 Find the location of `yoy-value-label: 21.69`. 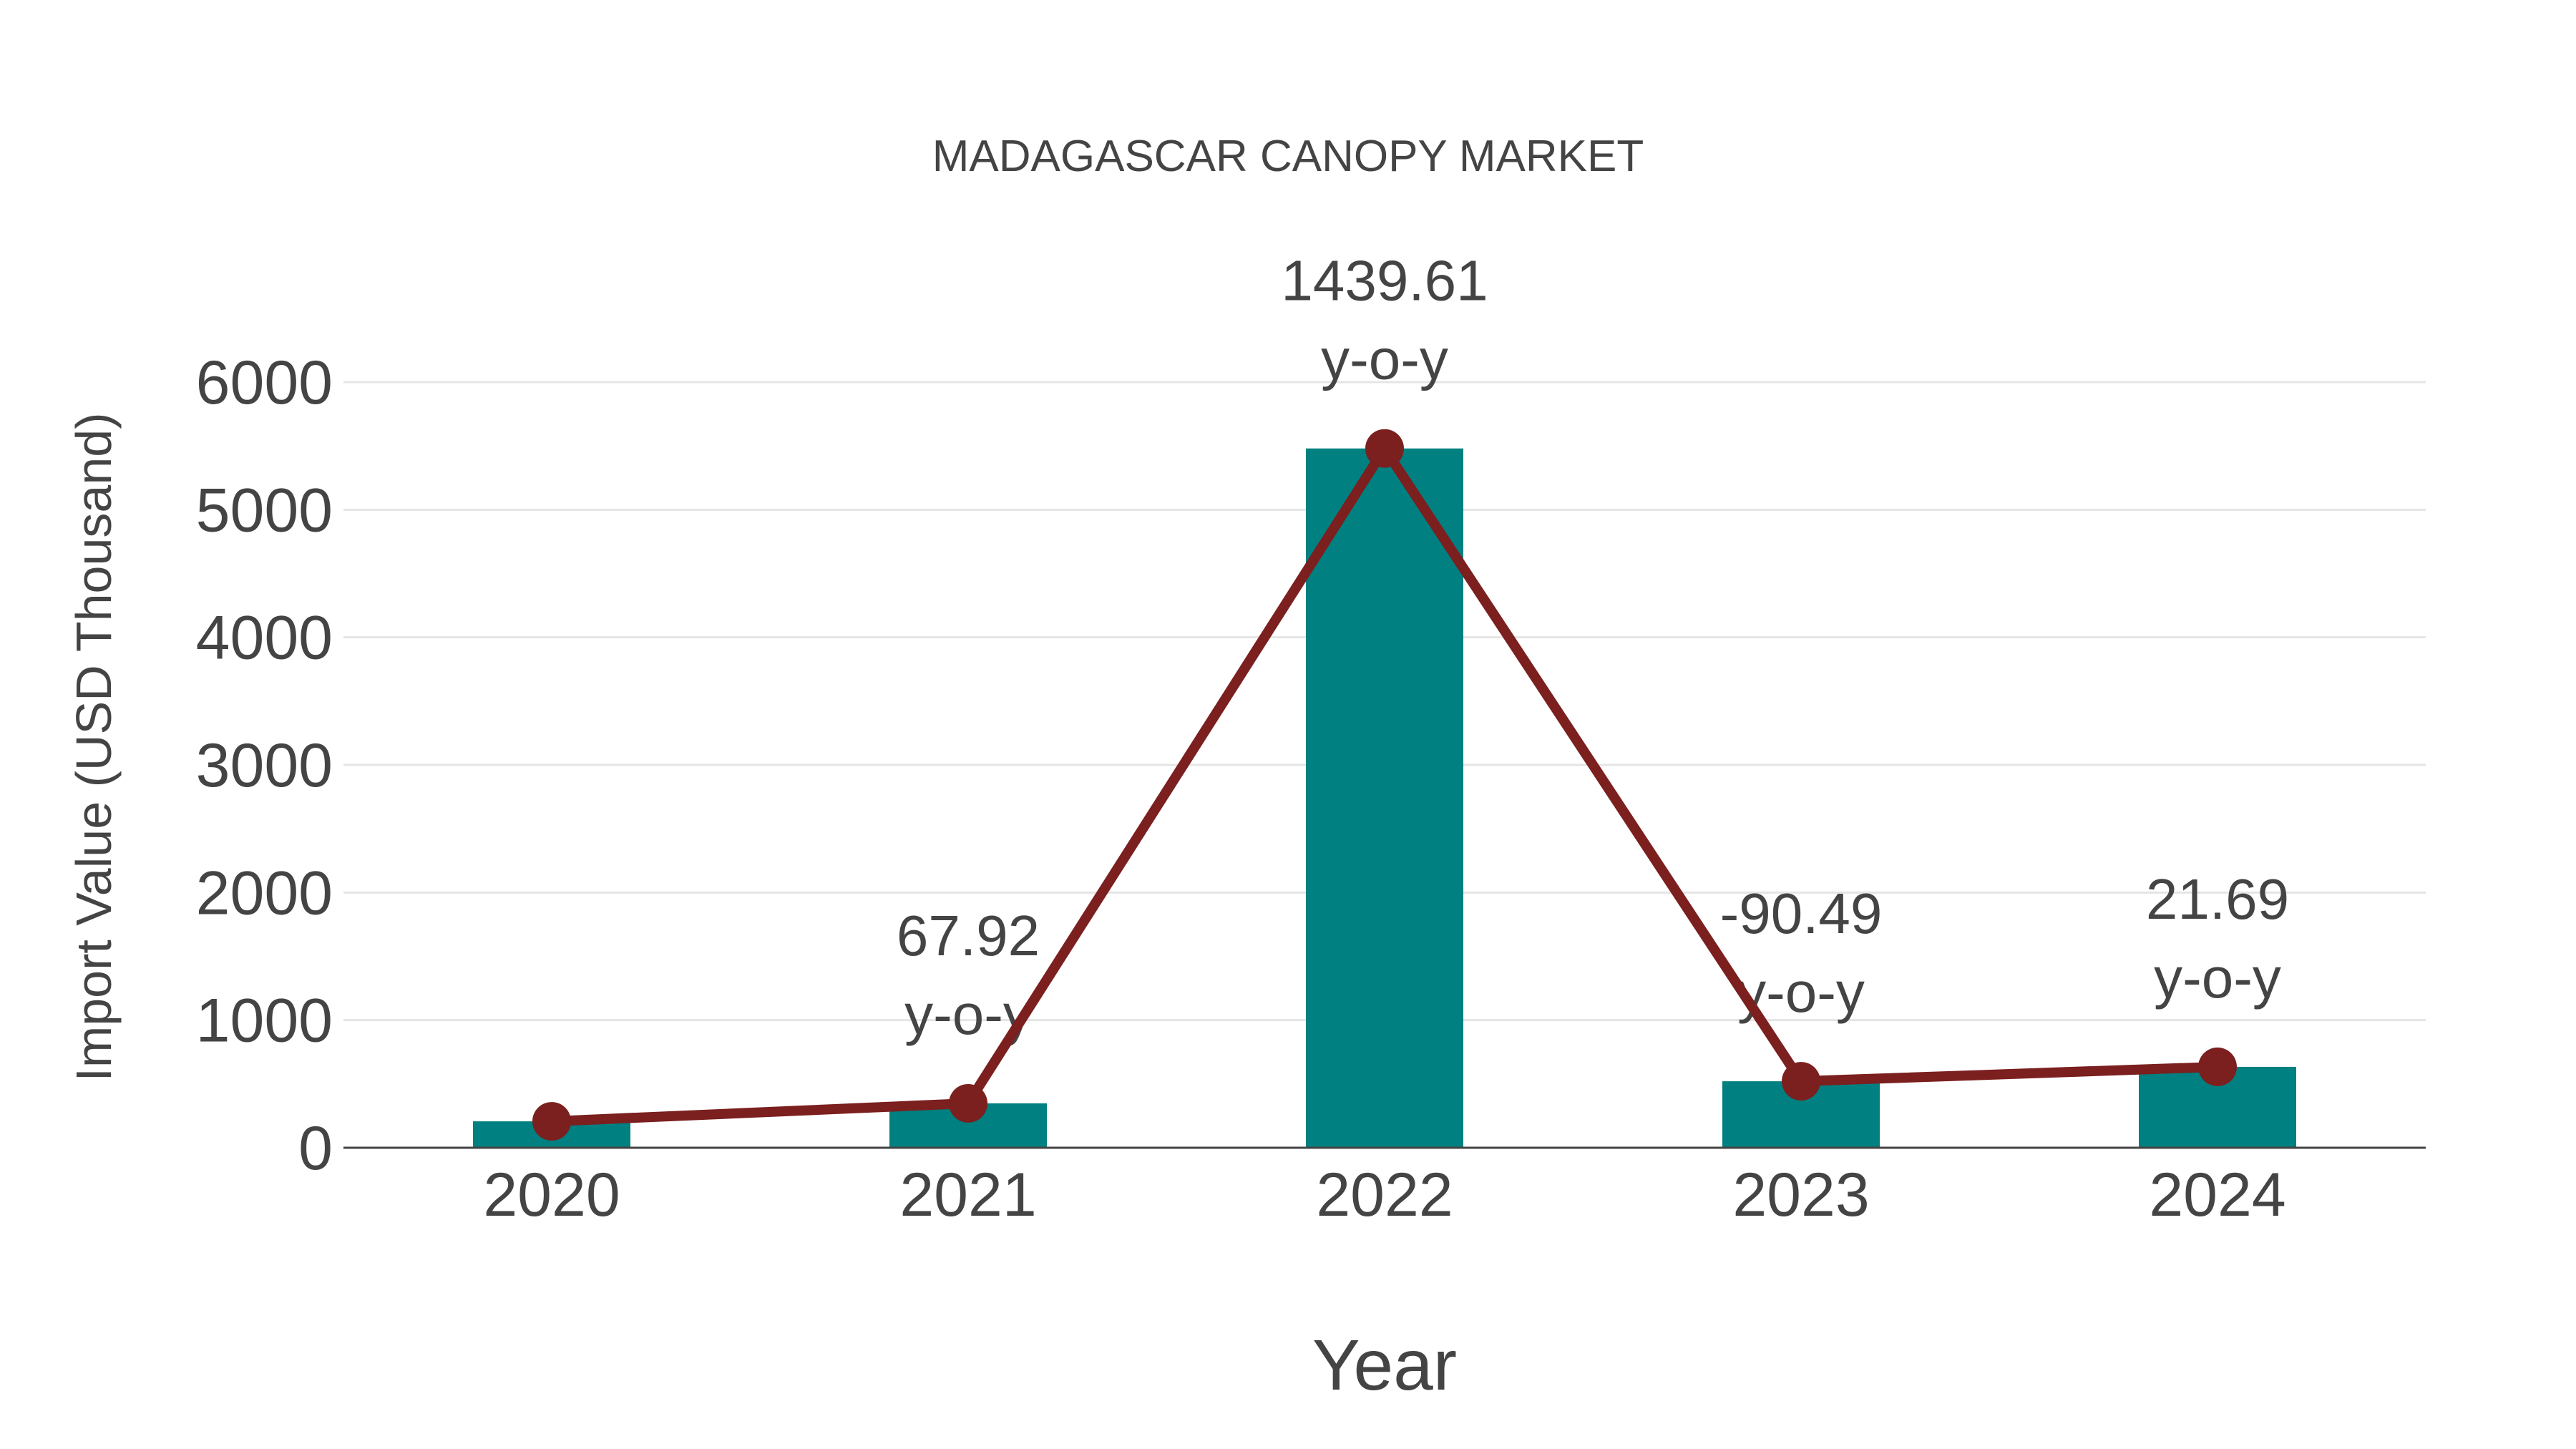

yoy-value-label: 21.69 is located at coordinates (2217, 899).